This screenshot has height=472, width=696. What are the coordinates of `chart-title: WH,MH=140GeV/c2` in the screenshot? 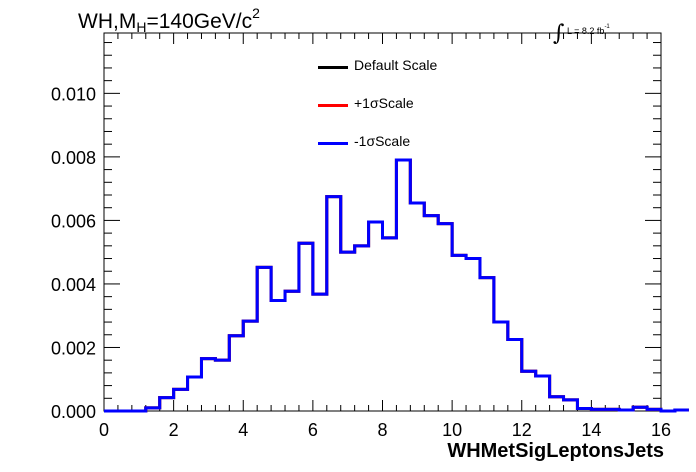 It's located at (169, 20).